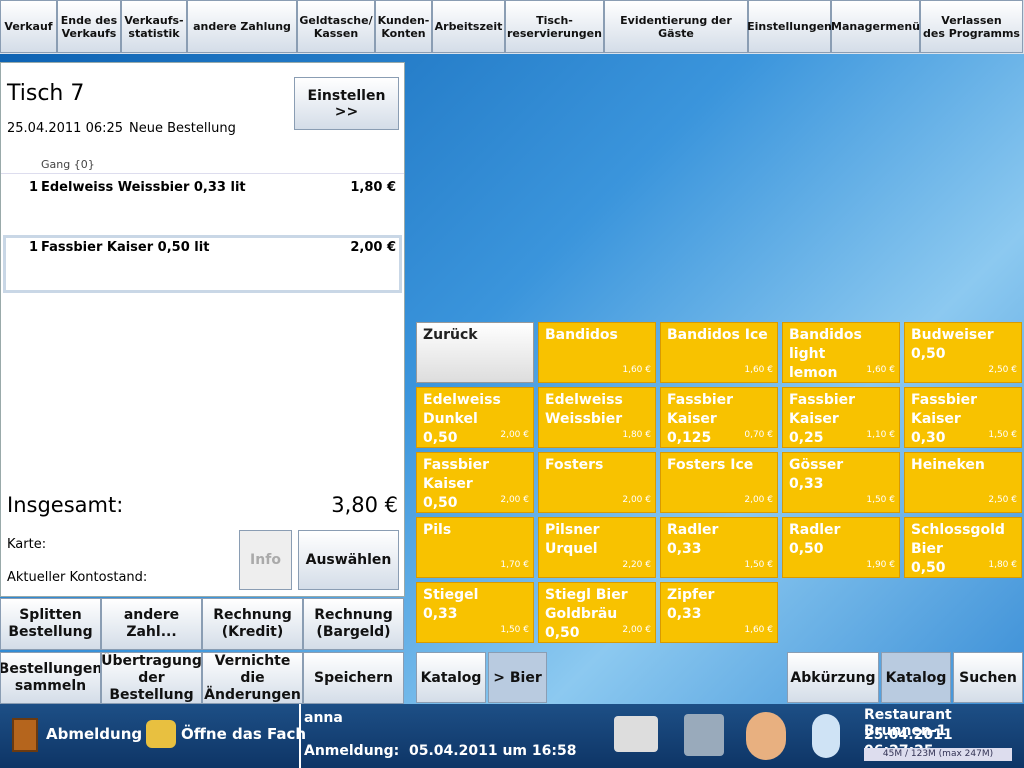 This screenshot has width=1024, height=768. What do you see at coordinates (963, 547) in the screenshot?
I see `product-tile: Schlossgold Bier 0,50 1,80 €` at bounding box center [963, 547].